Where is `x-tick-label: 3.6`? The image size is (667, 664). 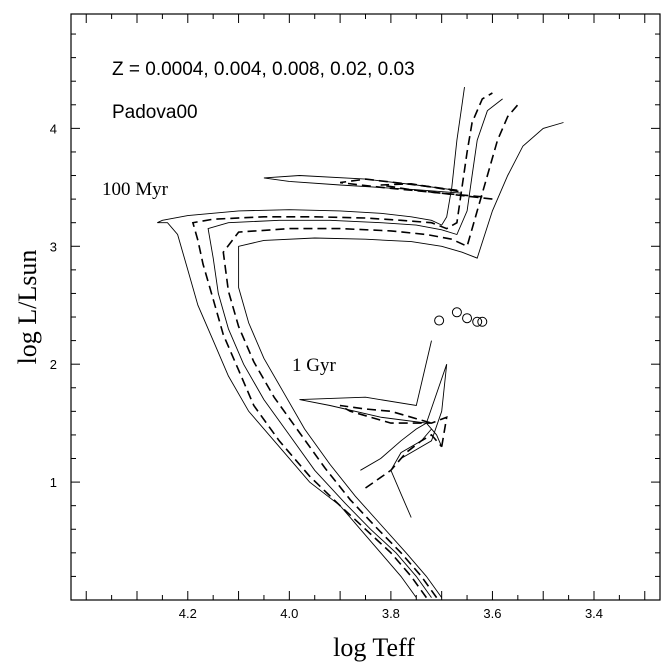
x-tick-label: 3.6 is located at coordinates (492, 613).